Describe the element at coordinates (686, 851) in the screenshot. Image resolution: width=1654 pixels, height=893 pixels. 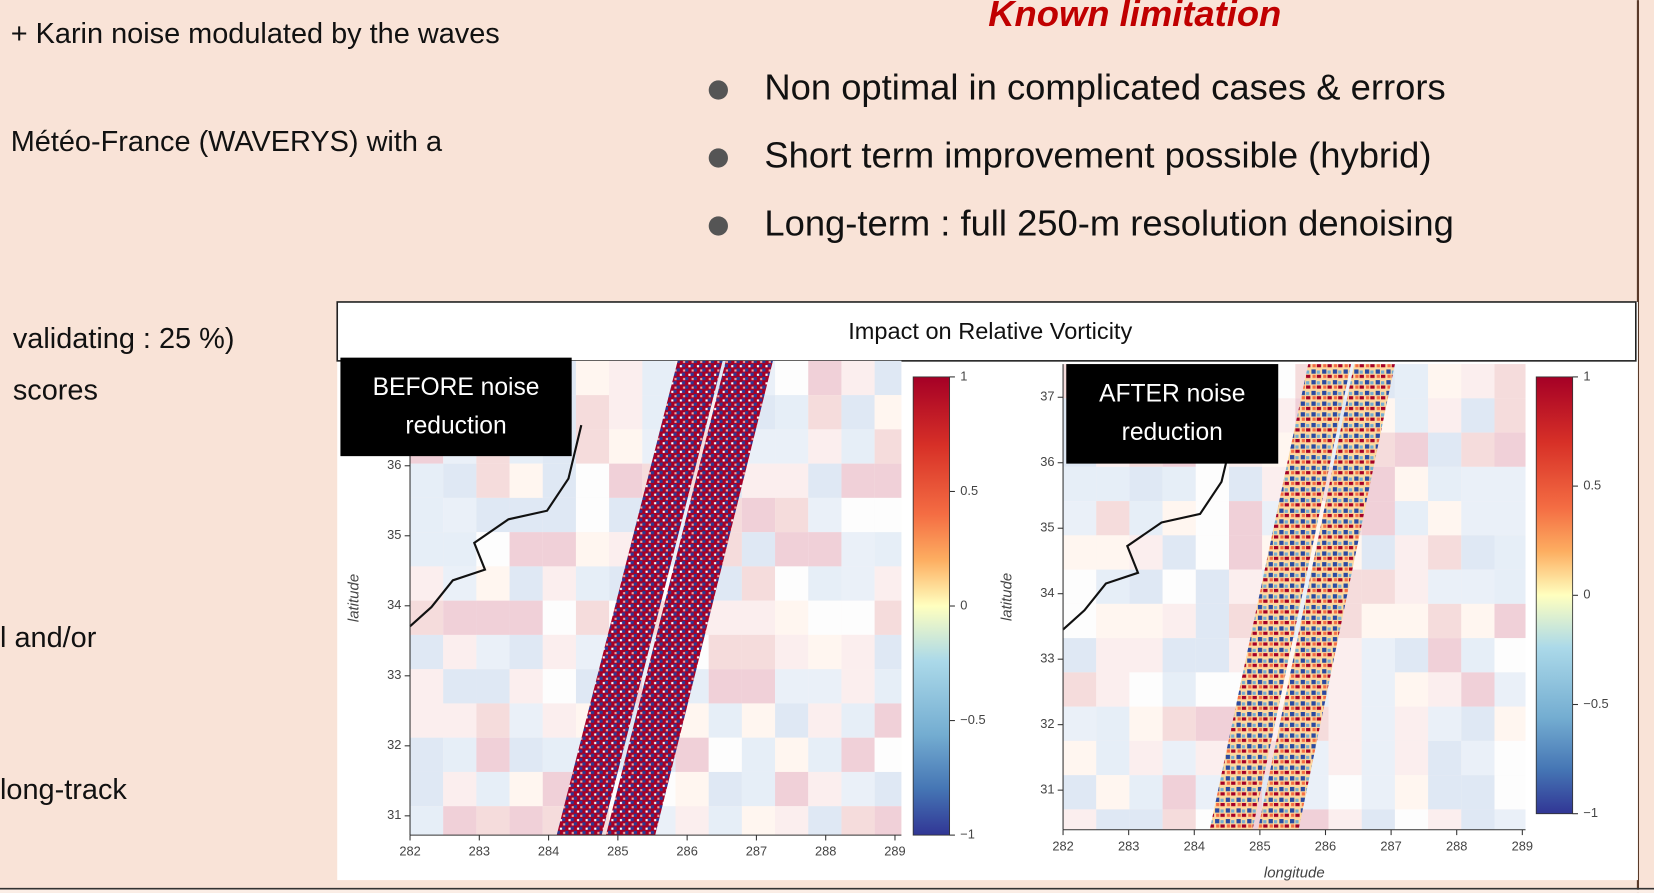
I see `x-tick-label: 286` at that location.